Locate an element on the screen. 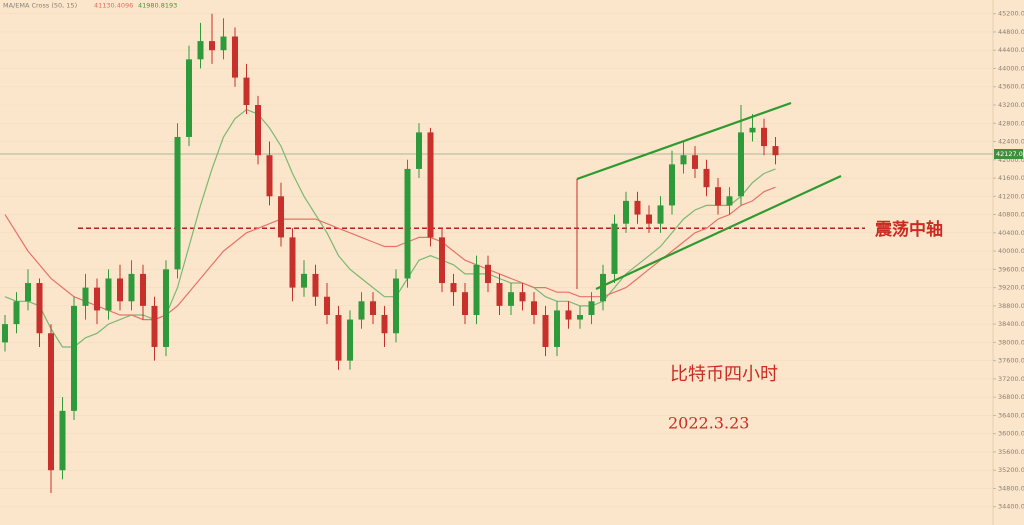 This screenshot has height=525, width=1024. y-tick-label: 38400.00 is located at coordinates (1011, 324).